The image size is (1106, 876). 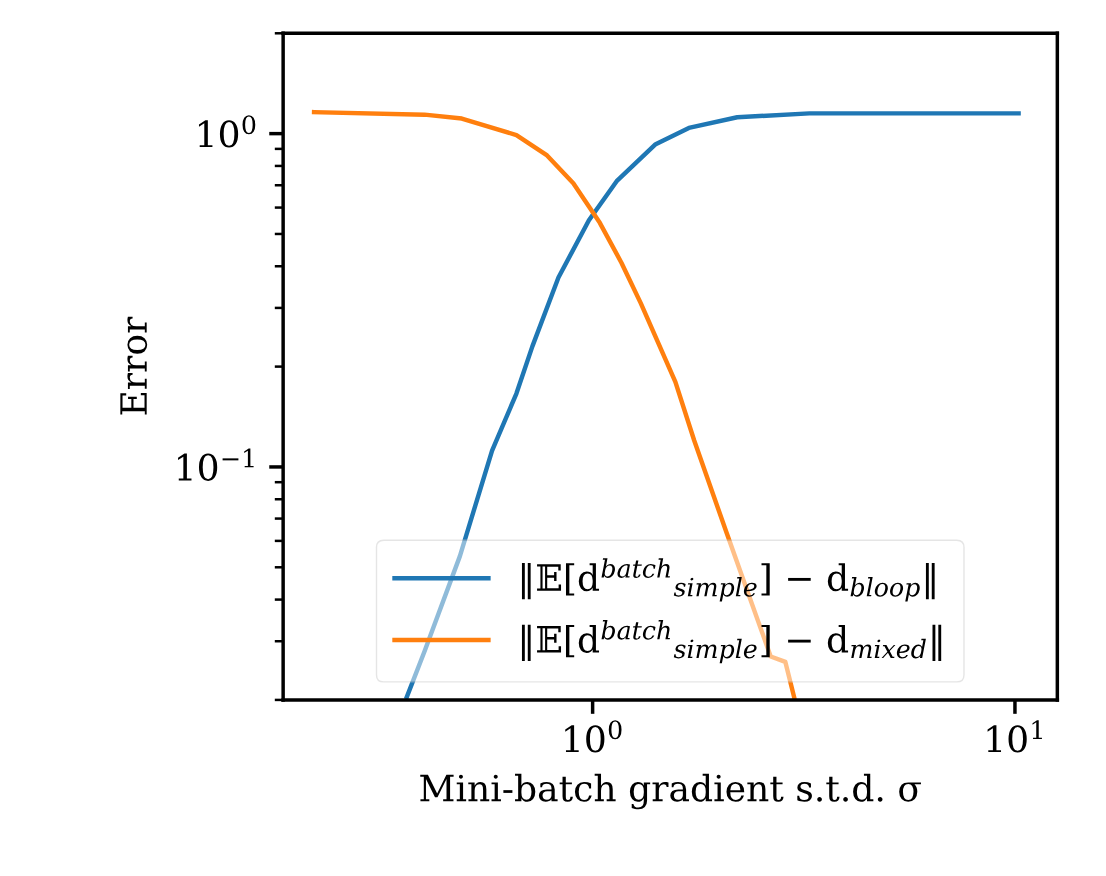 What do you see at coordinates (216, 464) in the screenshot?
I see `y-tick-label: 10$^{−1}$` at bounding box center [216, 464].